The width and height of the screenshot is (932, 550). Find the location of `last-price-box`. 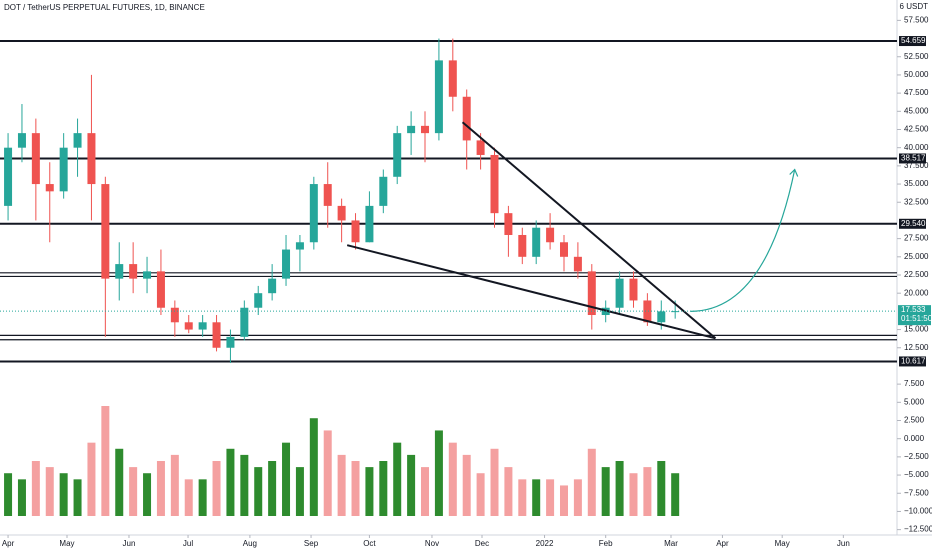

last-price-box is located at coordinates (914, 315).